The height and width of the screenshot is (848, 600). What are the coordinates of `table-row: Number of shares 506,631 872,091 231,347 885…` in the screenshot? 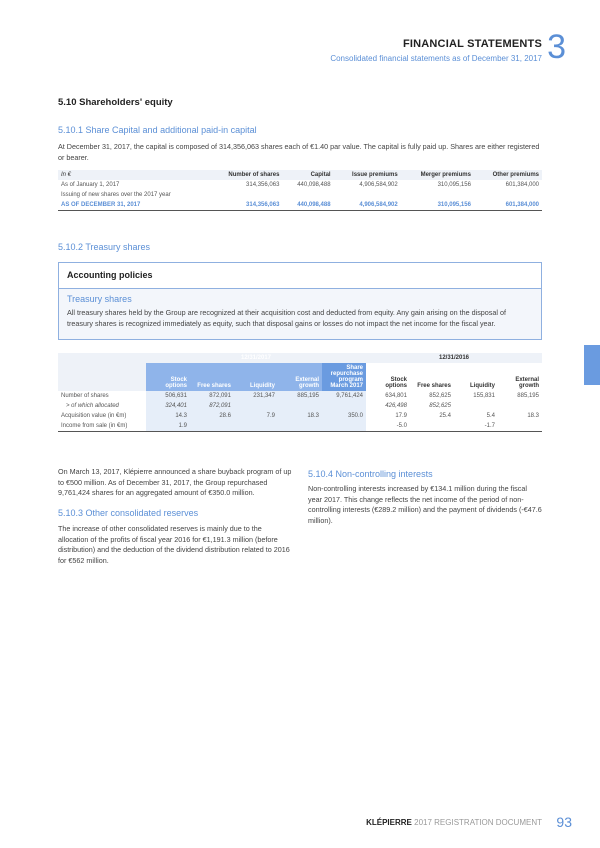 It's located at (300, 396).